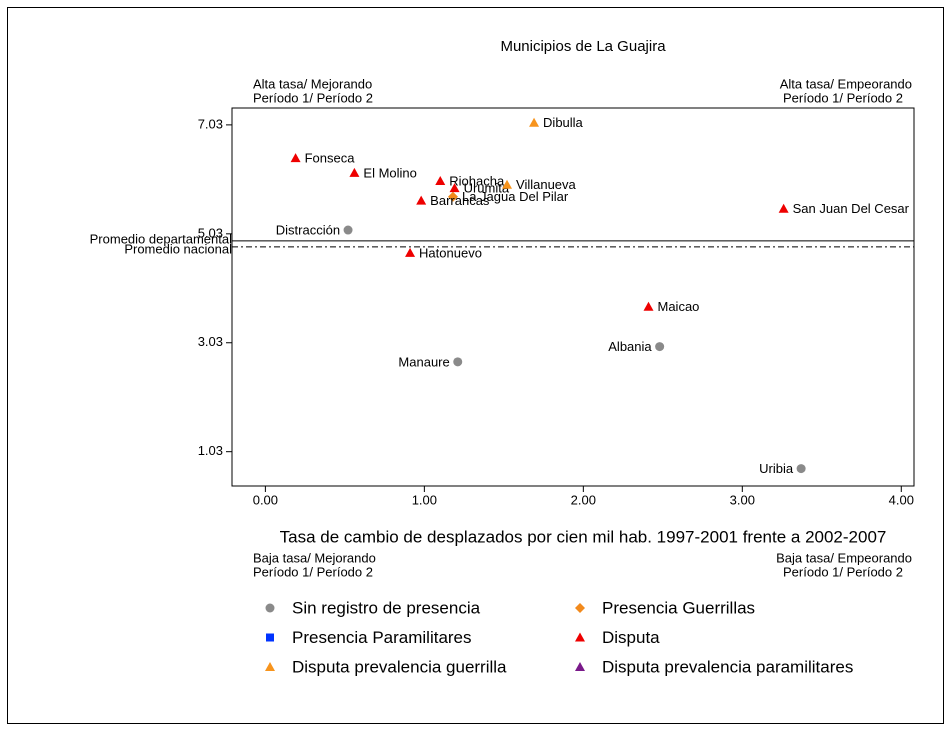  What do you see at coordinates (423, 361) in the screenshot?
I see `point-label: Manaure` at bounding box center [423, 361].